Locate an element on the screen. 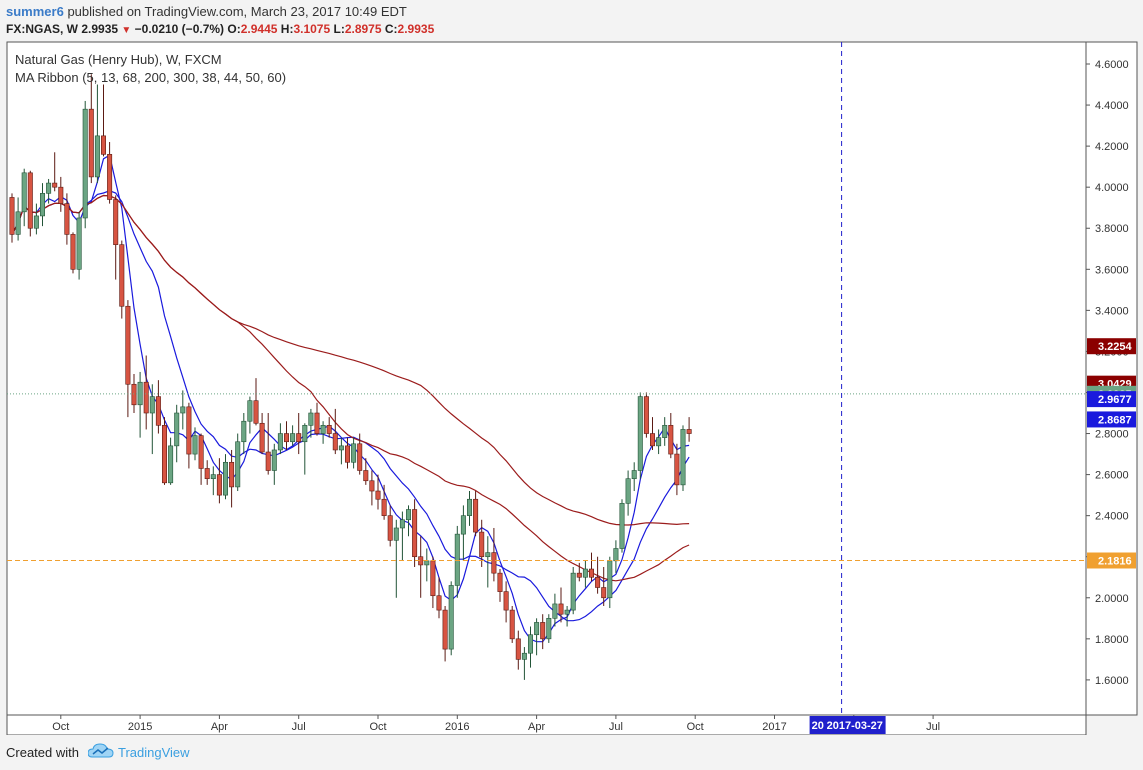  author-link: summer6 is located at coordinates (35, 11).